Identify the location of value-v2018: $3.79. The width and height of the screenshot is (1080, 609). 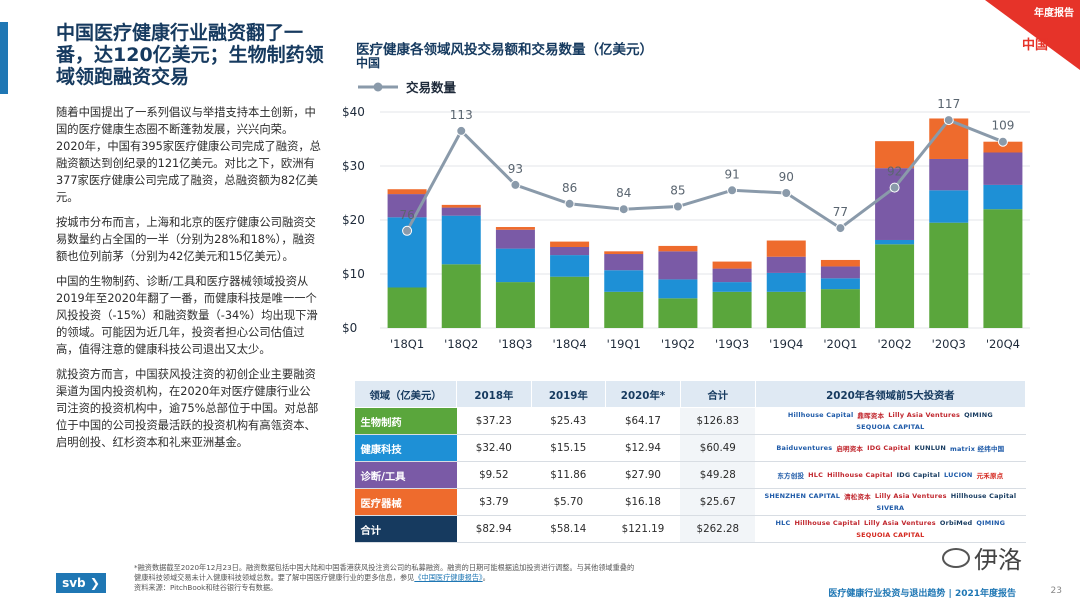
(494, 502).